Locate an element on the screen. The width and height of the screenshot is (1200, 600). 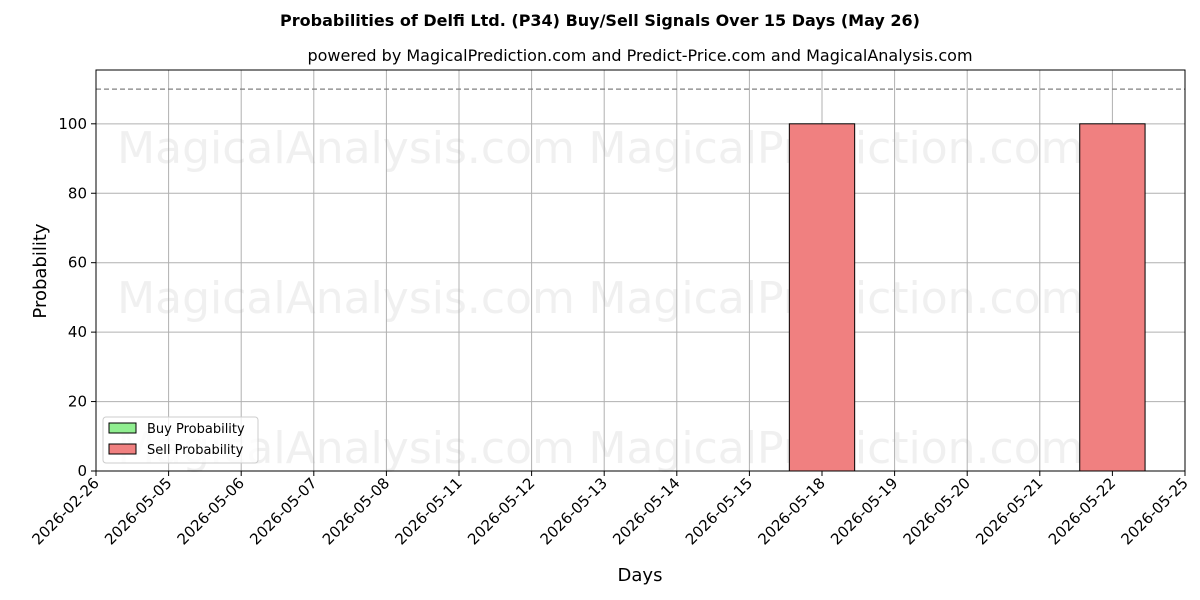
legend: Buy Probability Sell Probability is located at coordinates (180, 440).